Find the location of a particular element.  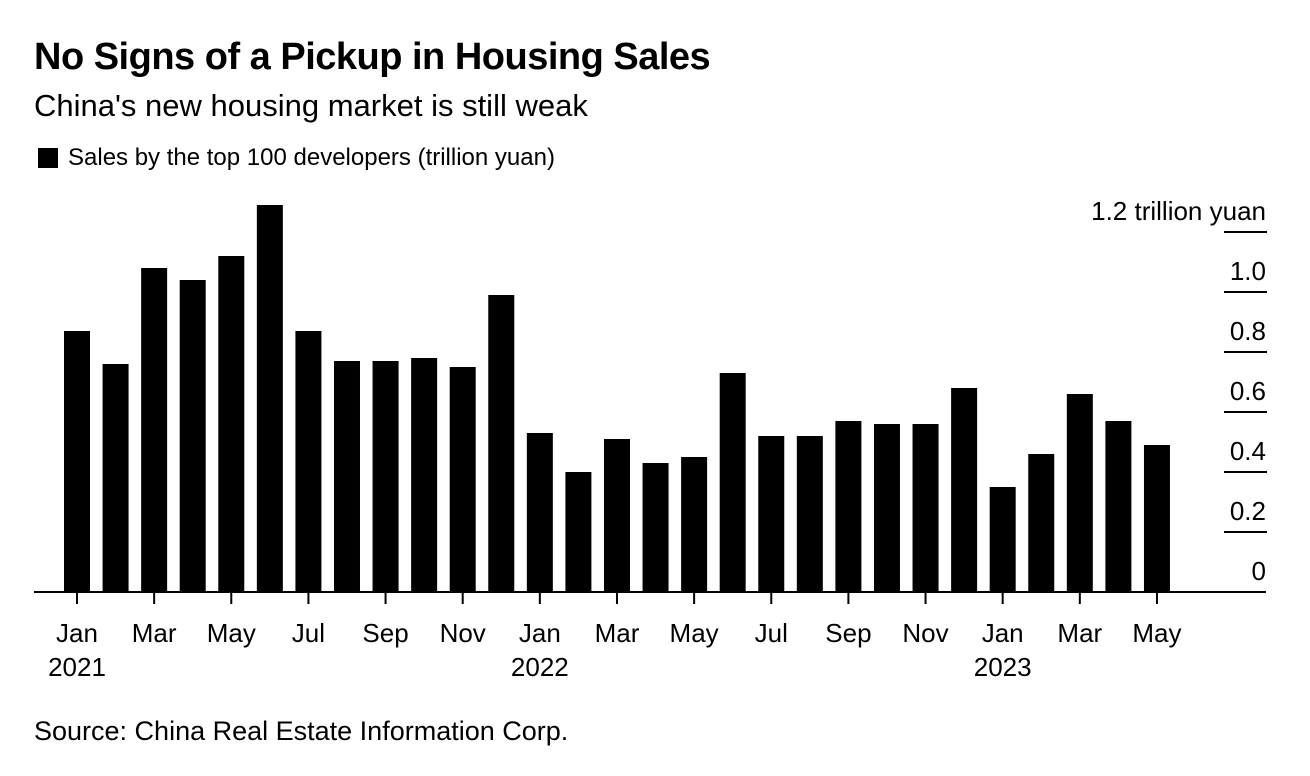

y-tick-label: 1.2 trillion yuan is located at coordinates (1178, 211).